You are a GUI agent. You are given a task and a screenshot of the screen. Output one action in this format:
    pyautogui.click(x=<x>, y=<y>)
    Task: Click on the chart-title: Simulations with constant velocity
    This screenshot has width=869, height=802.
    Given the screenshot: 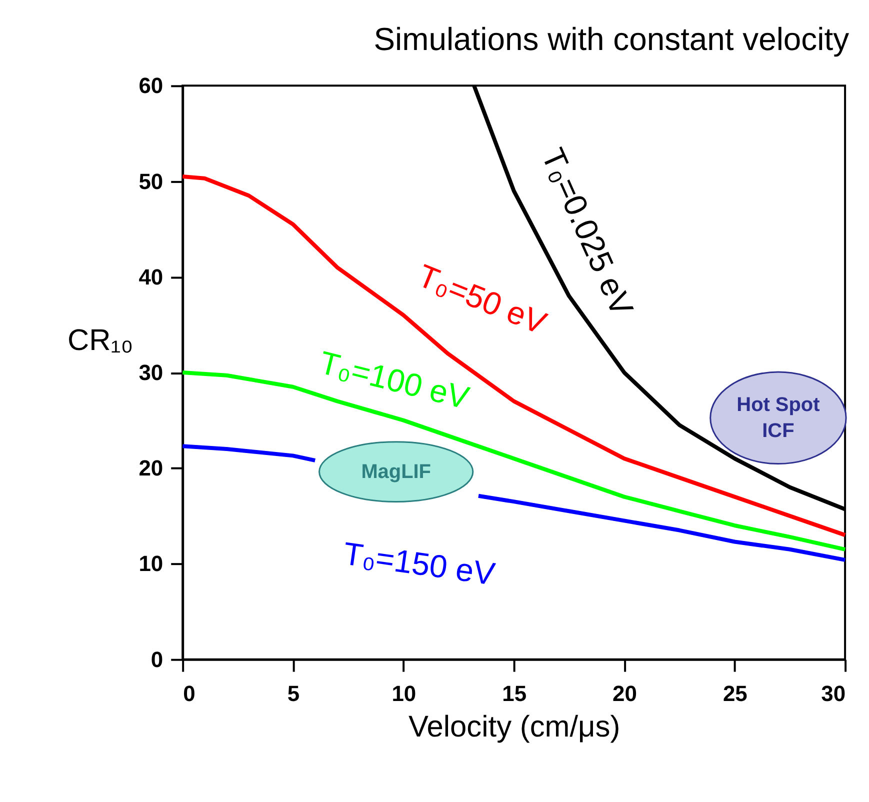 What is the action you would take?
    pyautogui.click(x=612, y=38)
    